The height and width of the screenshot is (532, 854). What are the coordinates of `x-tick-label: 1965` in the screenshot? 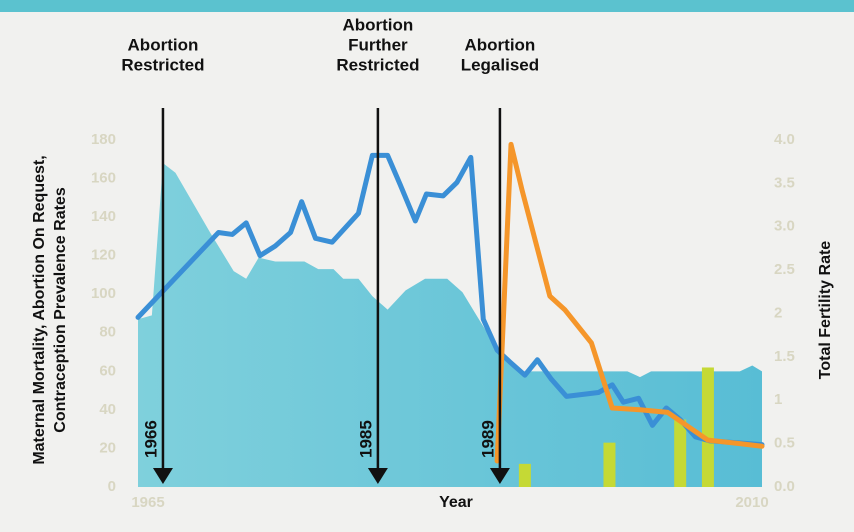 It's located at (147, 502).